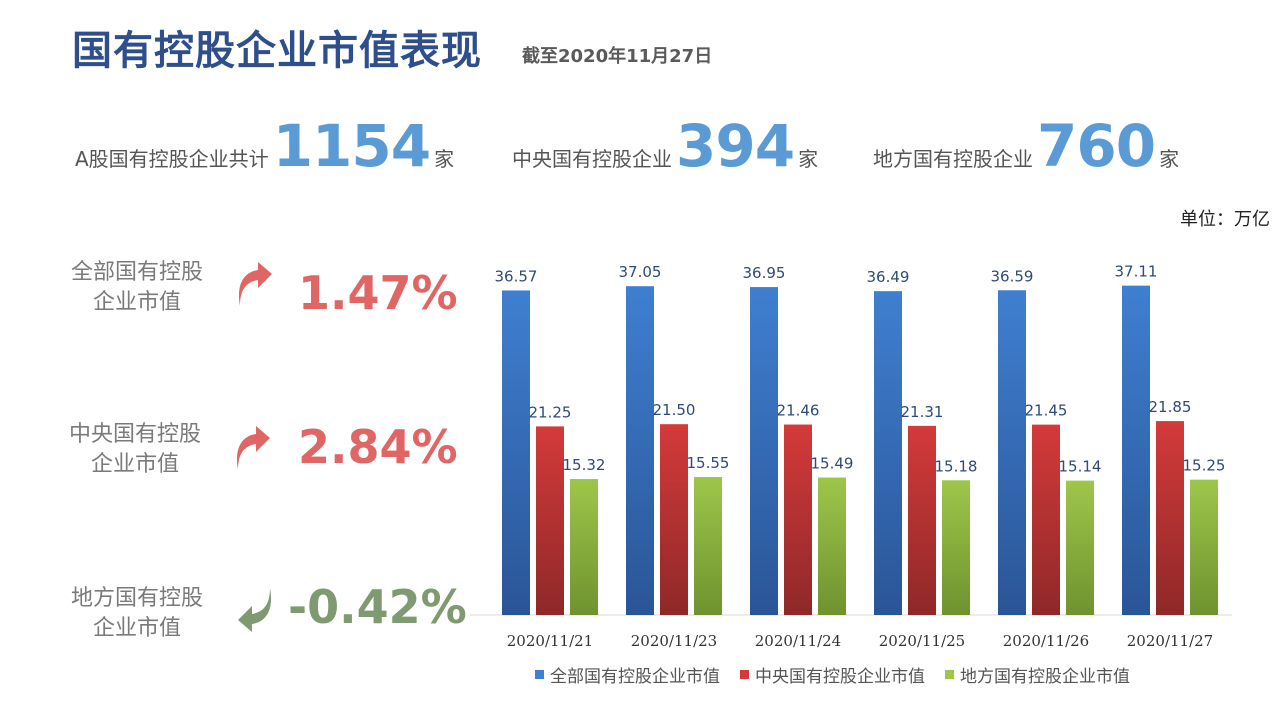 This screenshot has height=720, width=1280. What do you see at coordinates (136, 628) in the screenshot?
I see `metric-local-label-line2: 企业市值` at bounding box center [136, 628].